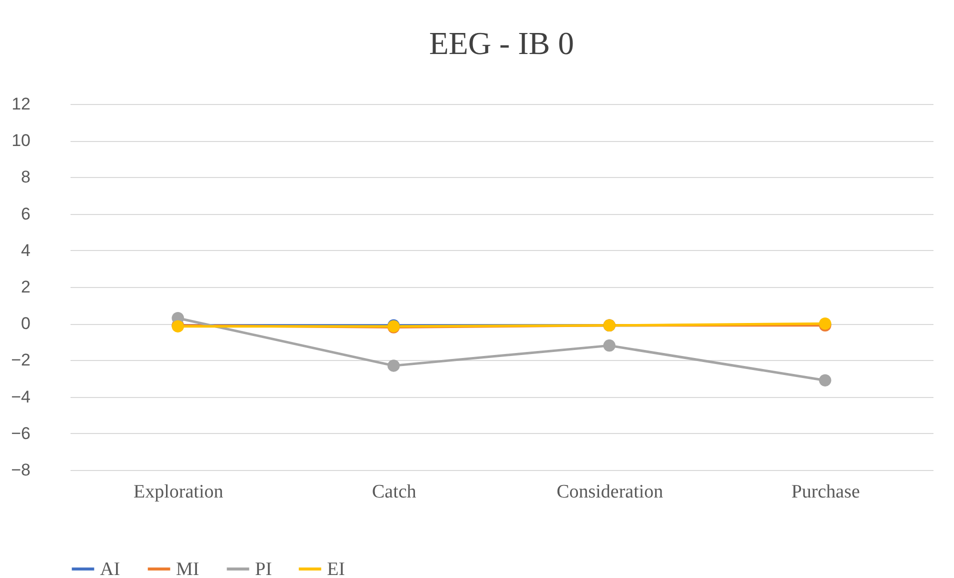 The height and width of the screenshot is (578, 954). What do you see at coordinates (25, 214) in the screenshot?
I see `y-tick-label: 6` at bounding box center [25, 214].